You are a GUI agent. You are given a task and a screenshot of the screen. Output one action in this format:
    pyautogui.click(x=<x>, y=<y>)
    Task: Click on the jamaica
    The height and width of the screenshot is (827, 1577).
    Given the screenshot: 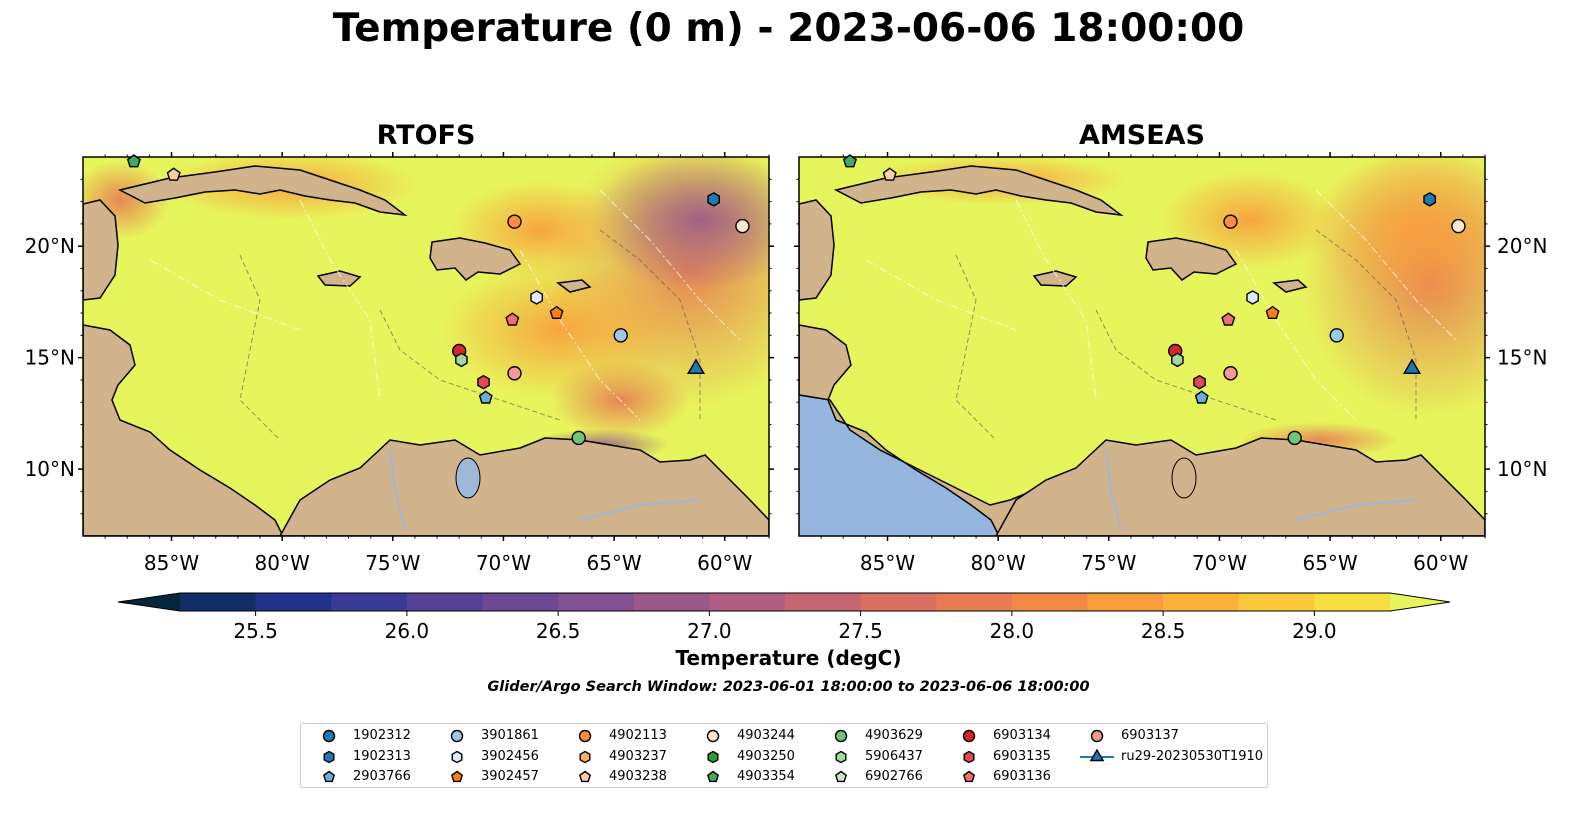 What is the action you would take?
    pyautogui.click(x=1055, y=278)
    